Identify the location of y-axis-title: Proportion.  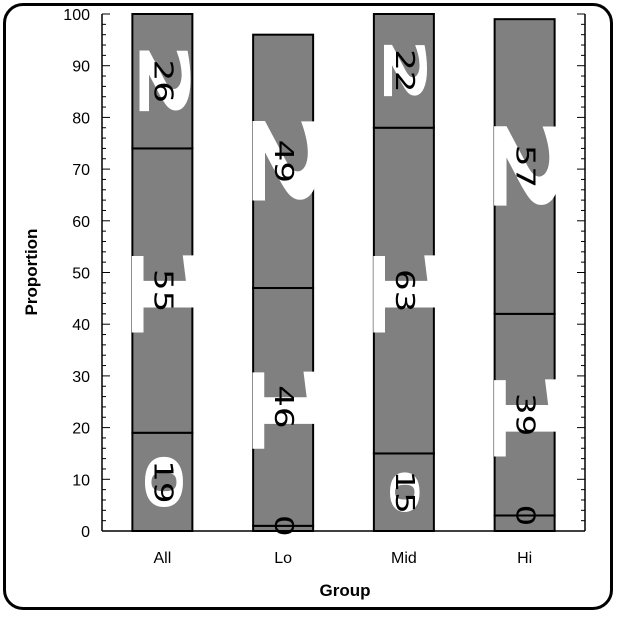
(31, 272).